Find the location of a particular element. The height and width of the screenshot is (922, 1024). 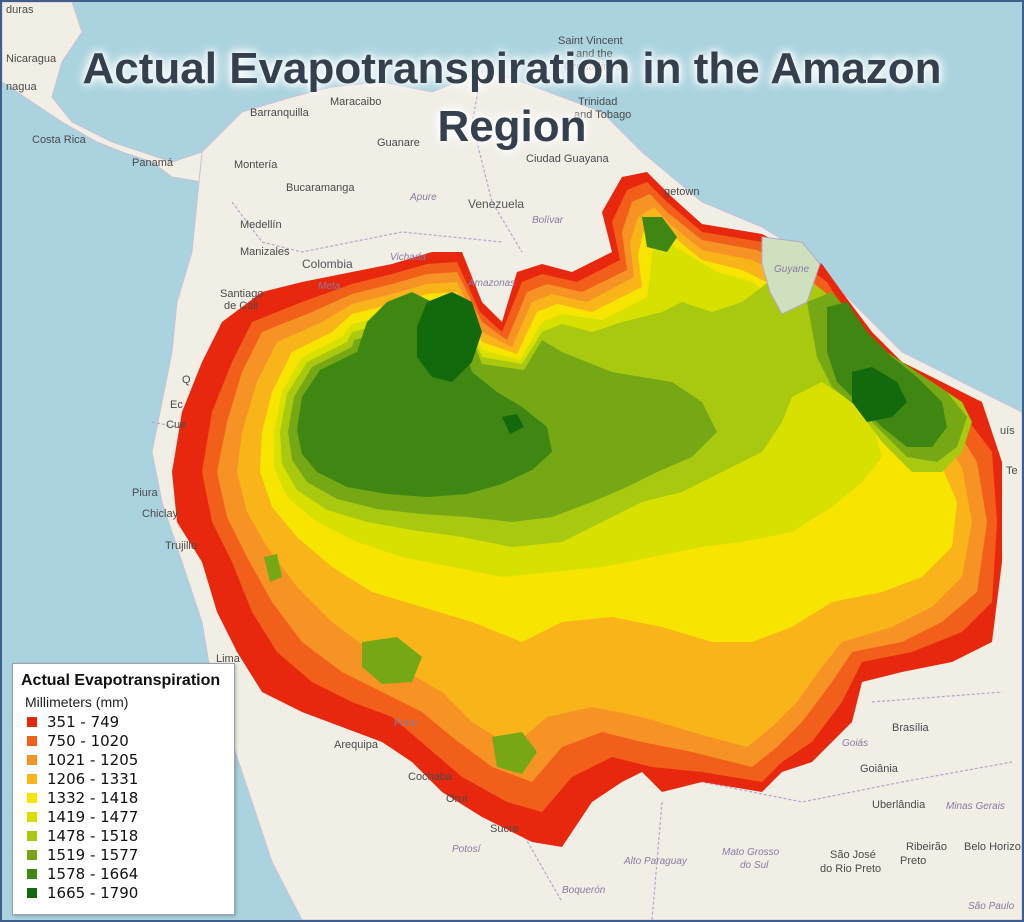

label-cochabamba: Cochaba is located at coordinates (430, 777).